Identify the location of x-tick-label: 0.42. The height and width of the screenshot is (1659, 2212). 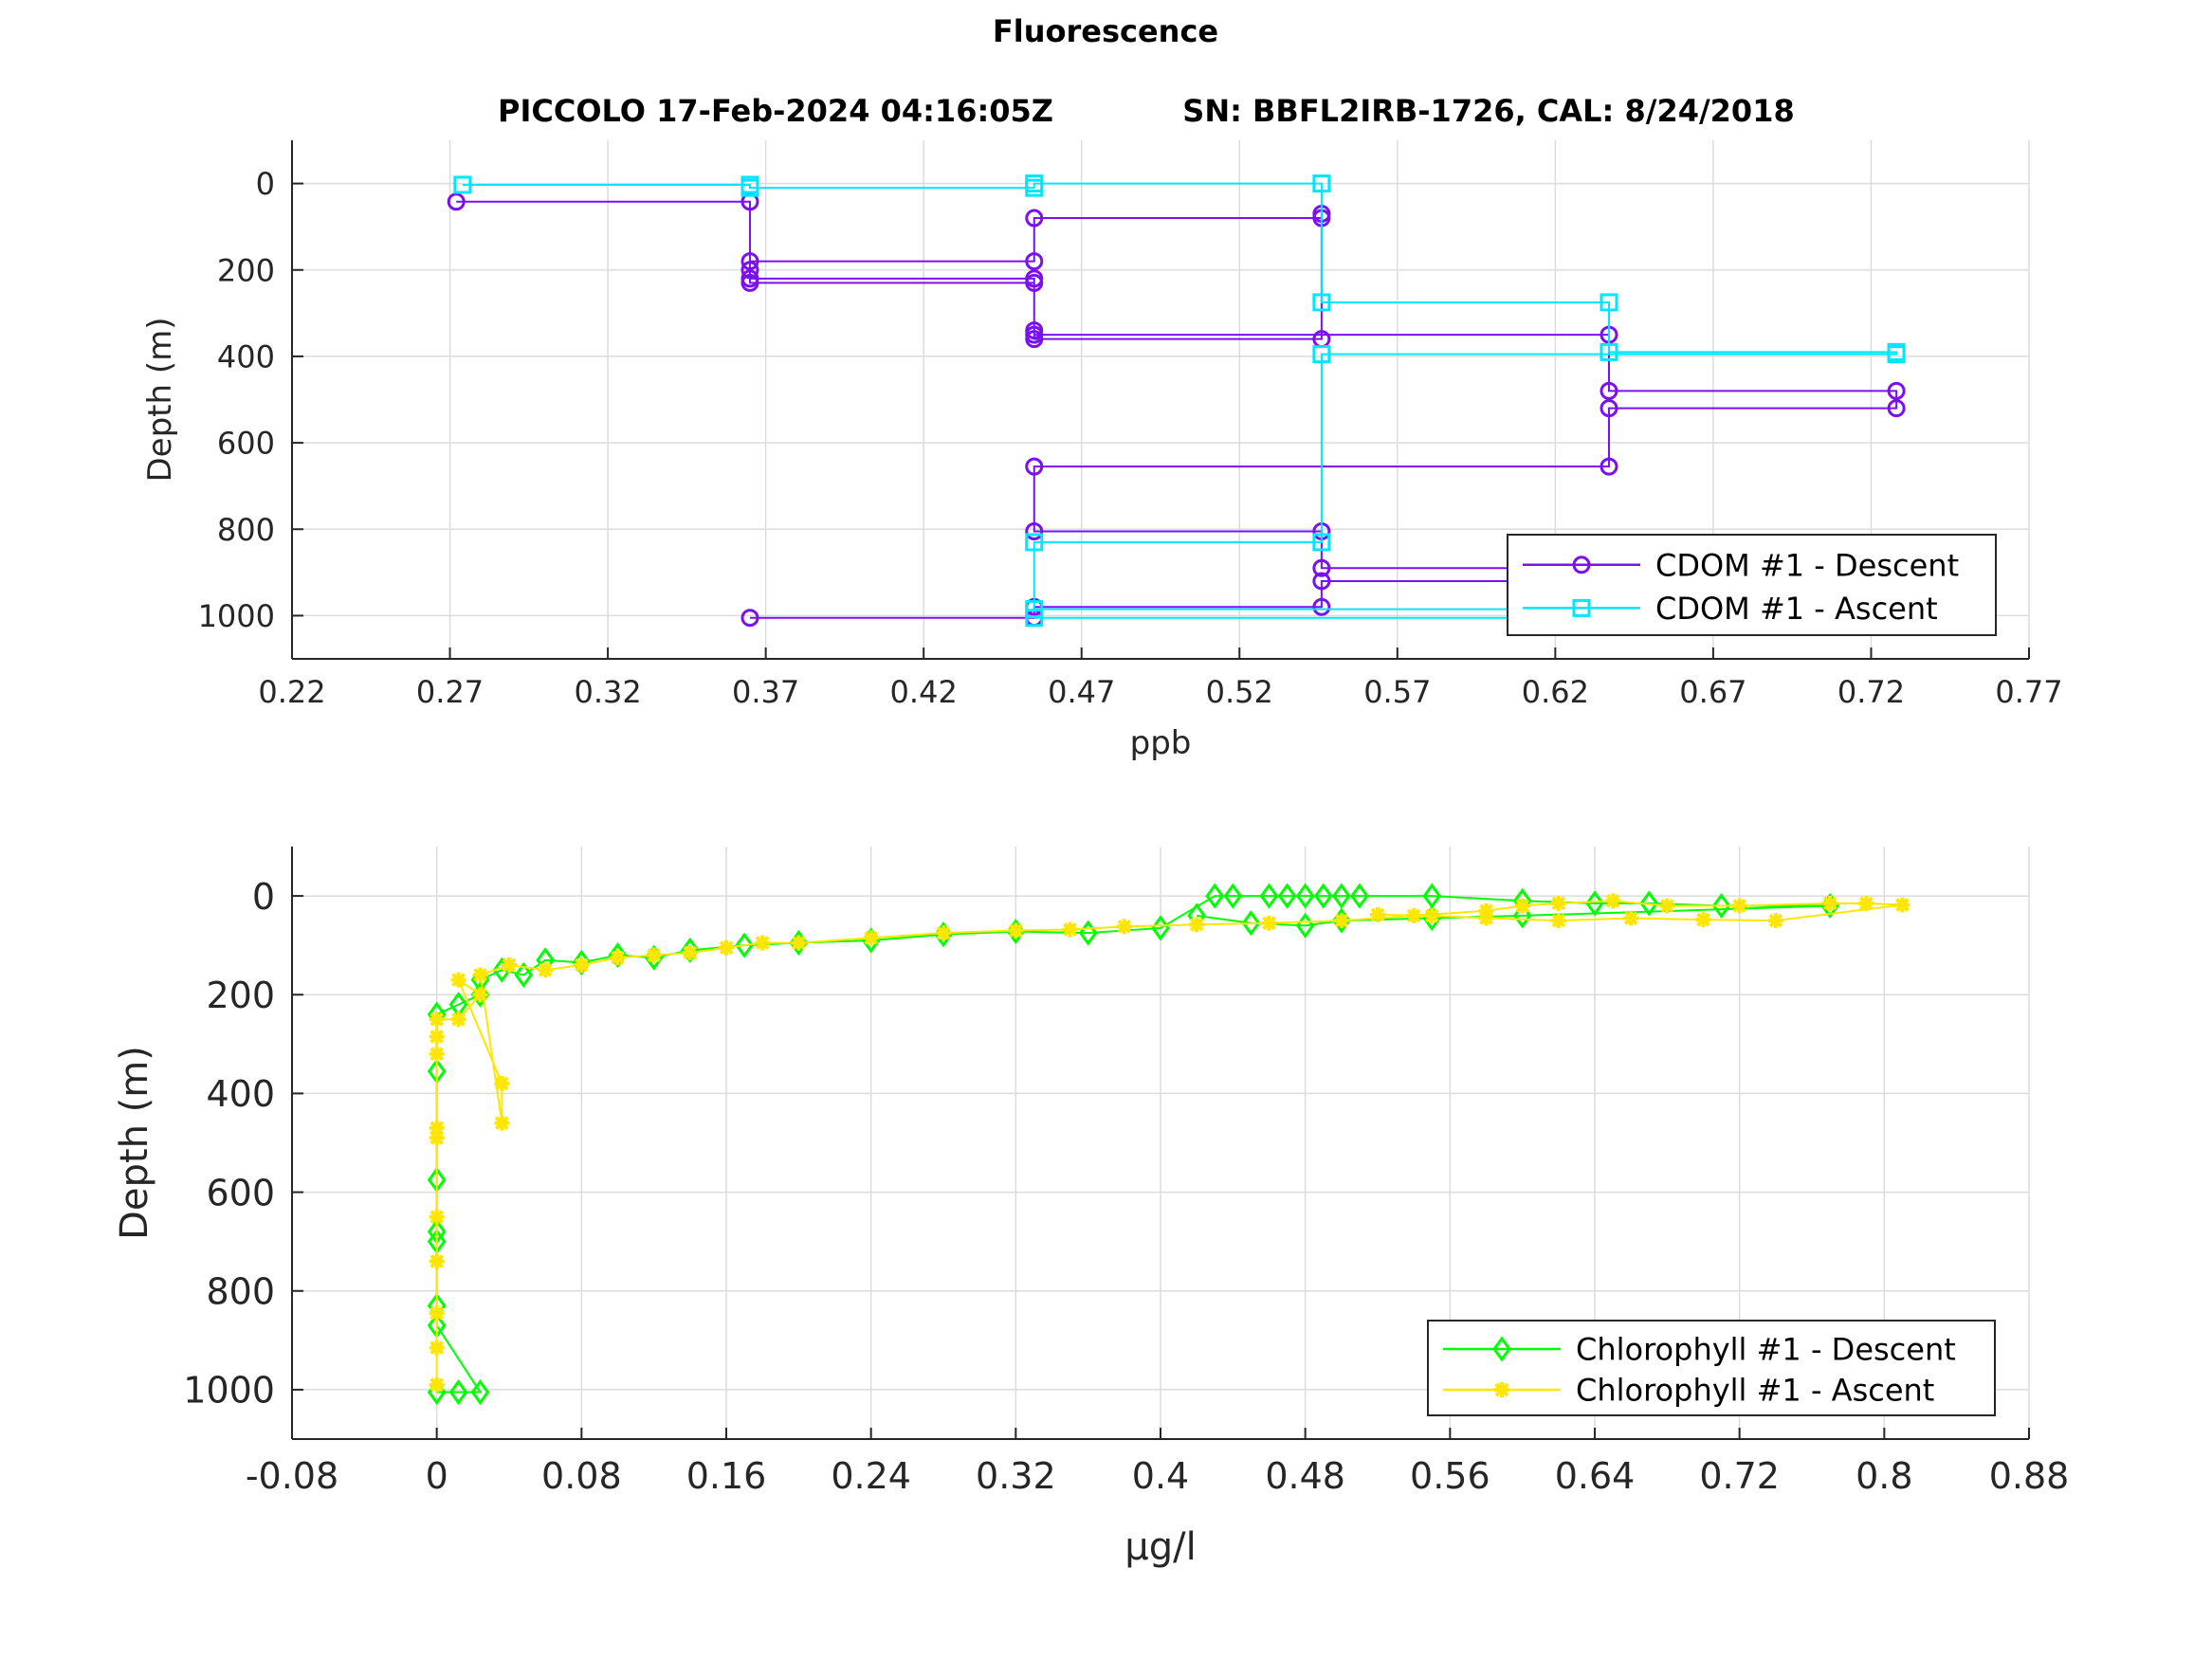
(924, 692).